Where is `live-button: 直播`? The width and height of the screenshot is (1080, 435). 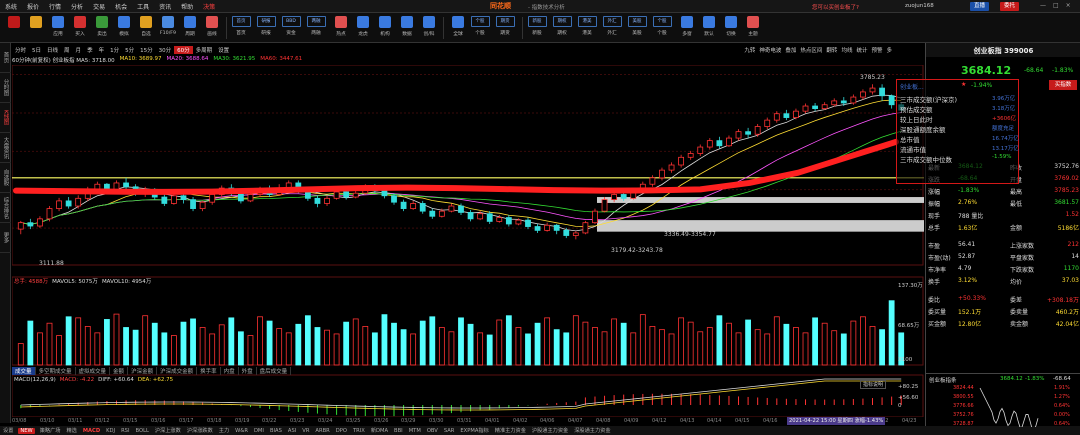 live-button: 直播 is located at coordinates (980, 6).